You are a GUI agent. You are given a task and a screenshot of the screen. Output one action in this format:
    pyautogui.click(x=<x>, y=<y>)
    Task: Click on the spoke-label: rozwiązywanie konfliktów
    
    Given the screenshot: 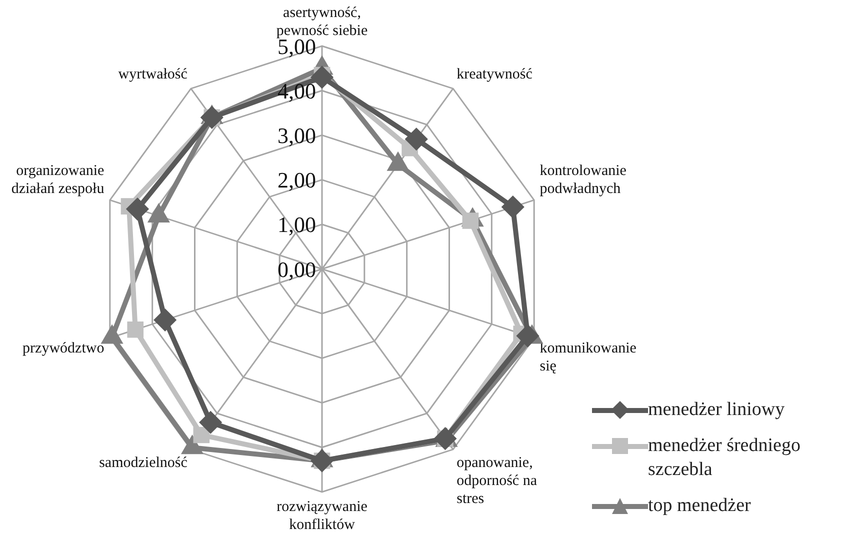 What is the action you would take?
    pyautogui.click(x=322, y=515)
    